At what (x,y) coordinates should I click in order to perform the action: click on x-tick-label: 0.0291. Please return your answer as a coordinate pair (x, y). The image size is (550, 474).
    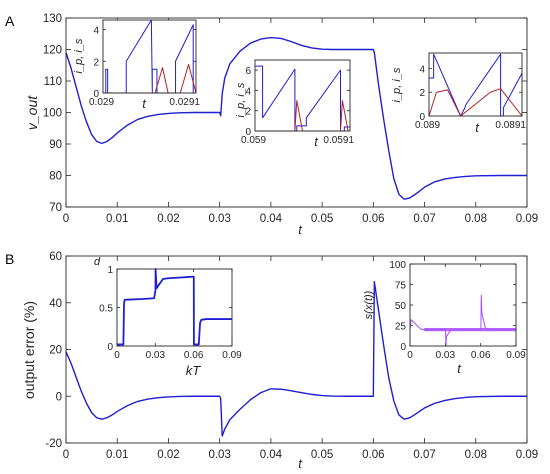
    Looking at the image, I should click on (184, 102).